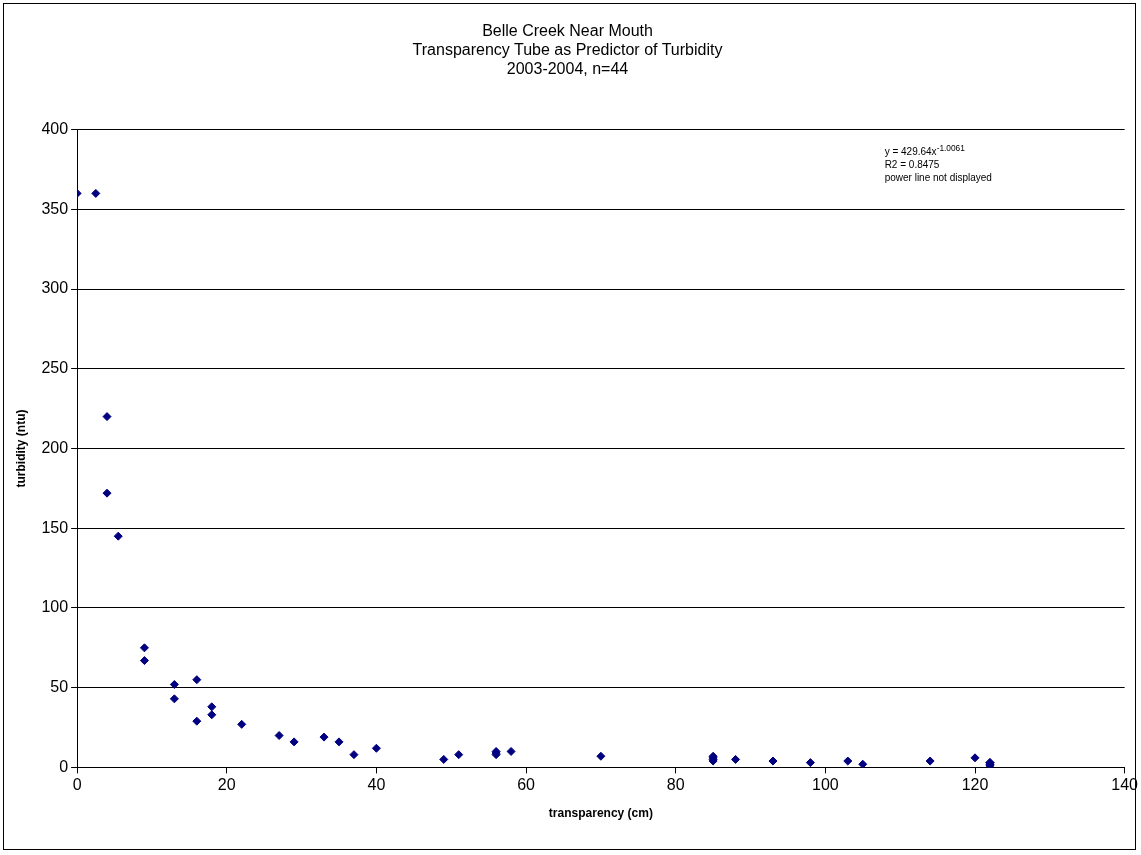 This screenshot has height=855, width=1141. I want to click on annotation: R2 = 0.8475, so click(912, 164).